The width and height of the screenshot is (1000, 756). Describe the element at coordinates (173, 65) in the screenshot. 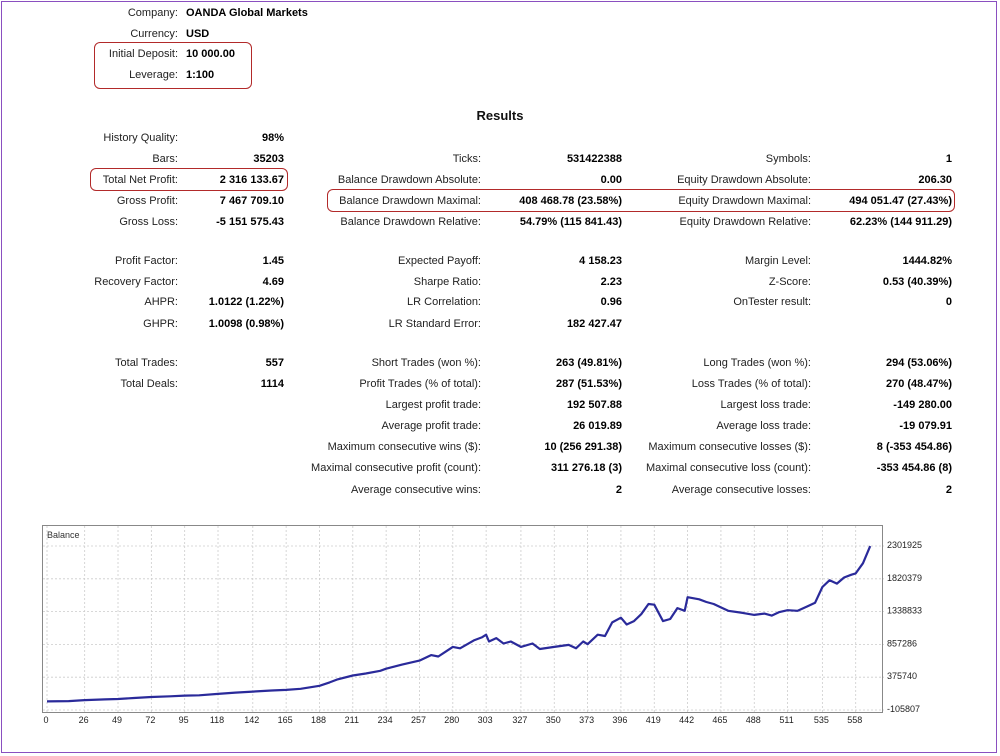

I see `highlight-deposit-leverage` at that location.